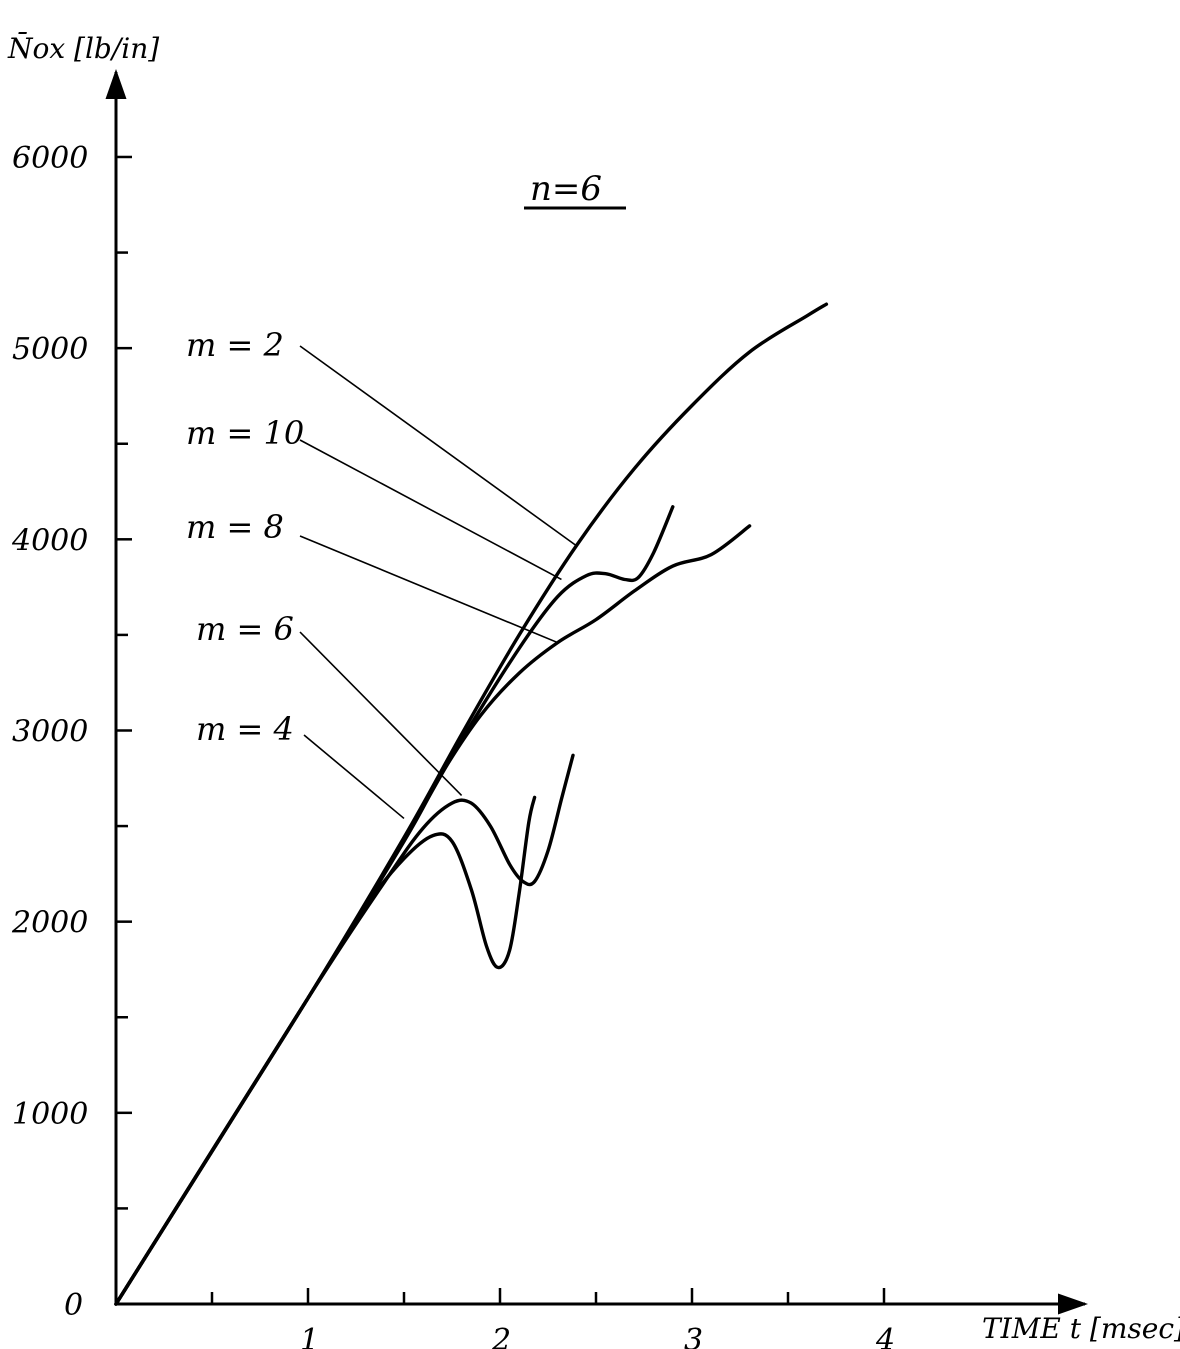 Image resolution: width=1180 pixels, height=1349 pixels. Describe the element at coordinates (49, 923) in the screenshot. I see `y-tick-label: 2000` at that location.